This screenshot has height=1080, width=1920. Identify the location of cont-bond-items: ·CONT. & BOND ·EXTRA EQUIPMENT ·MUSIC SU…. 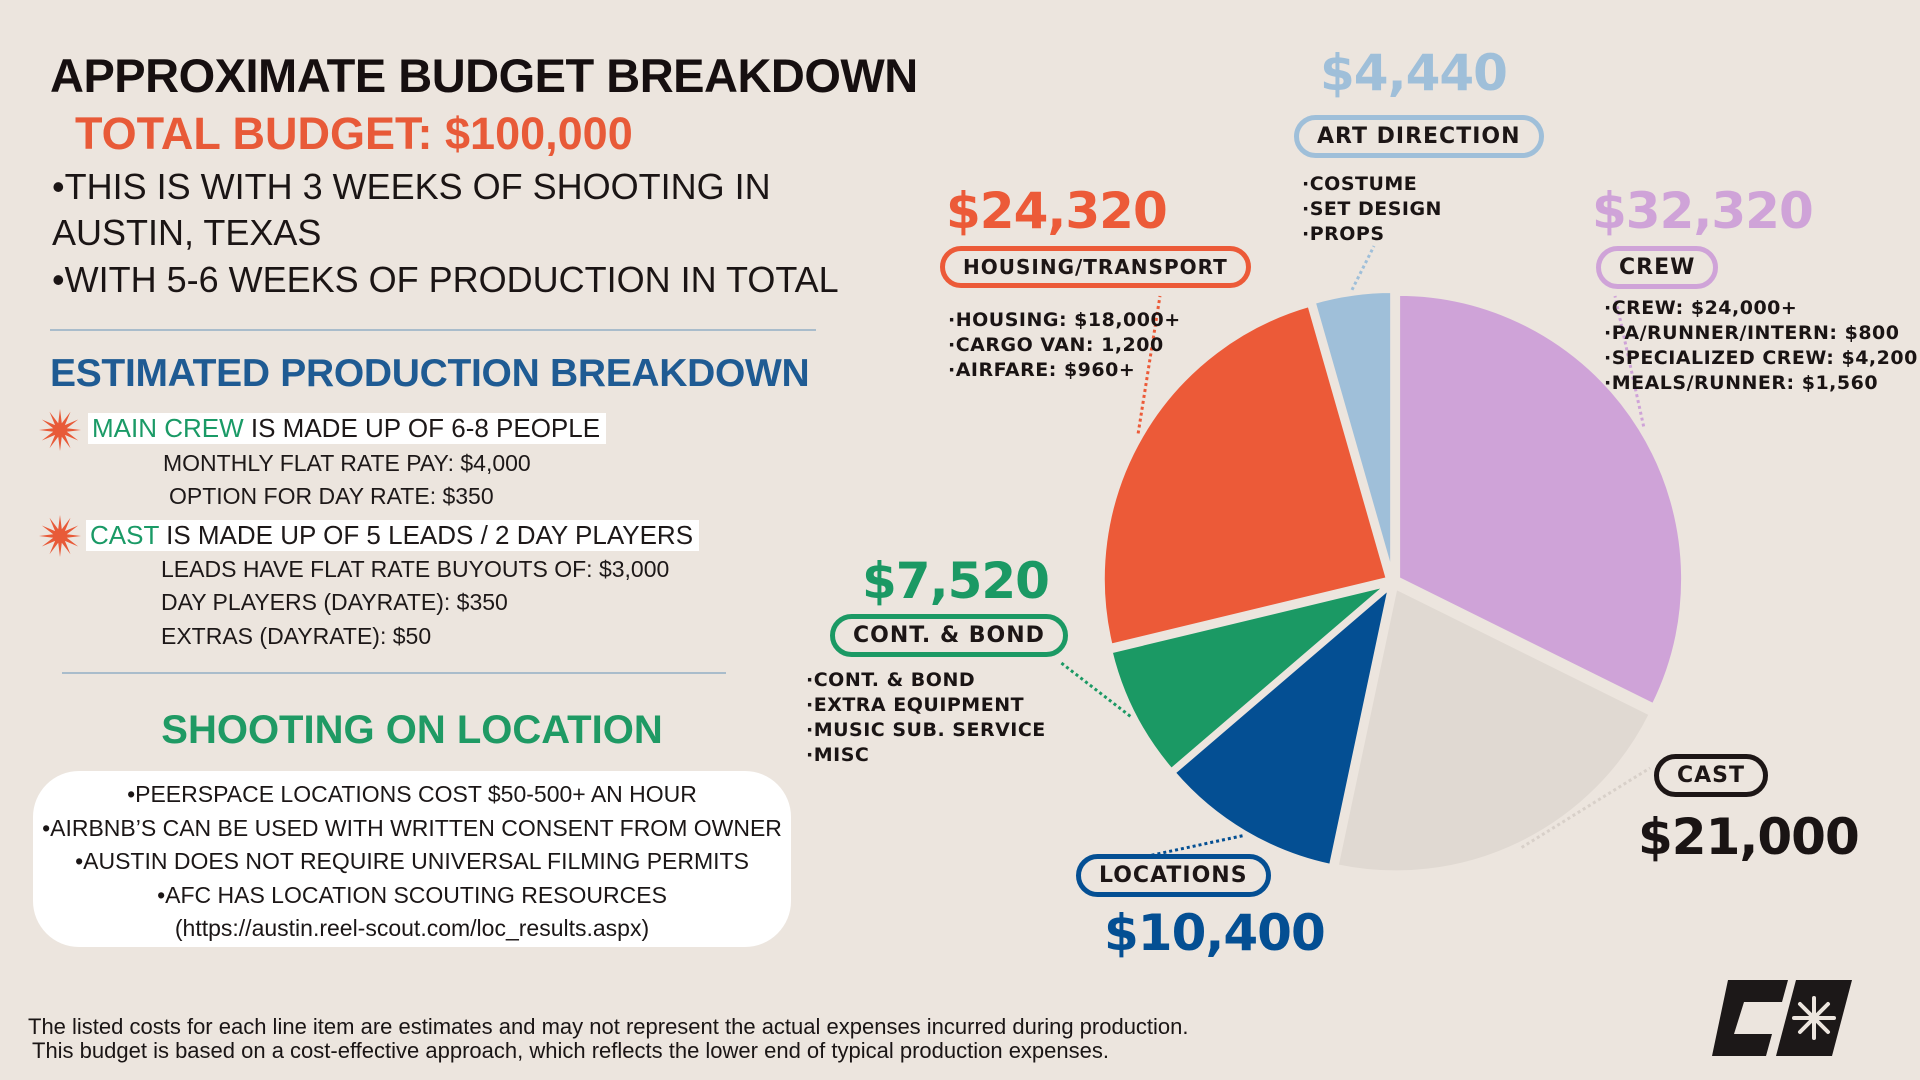
(926, 718).